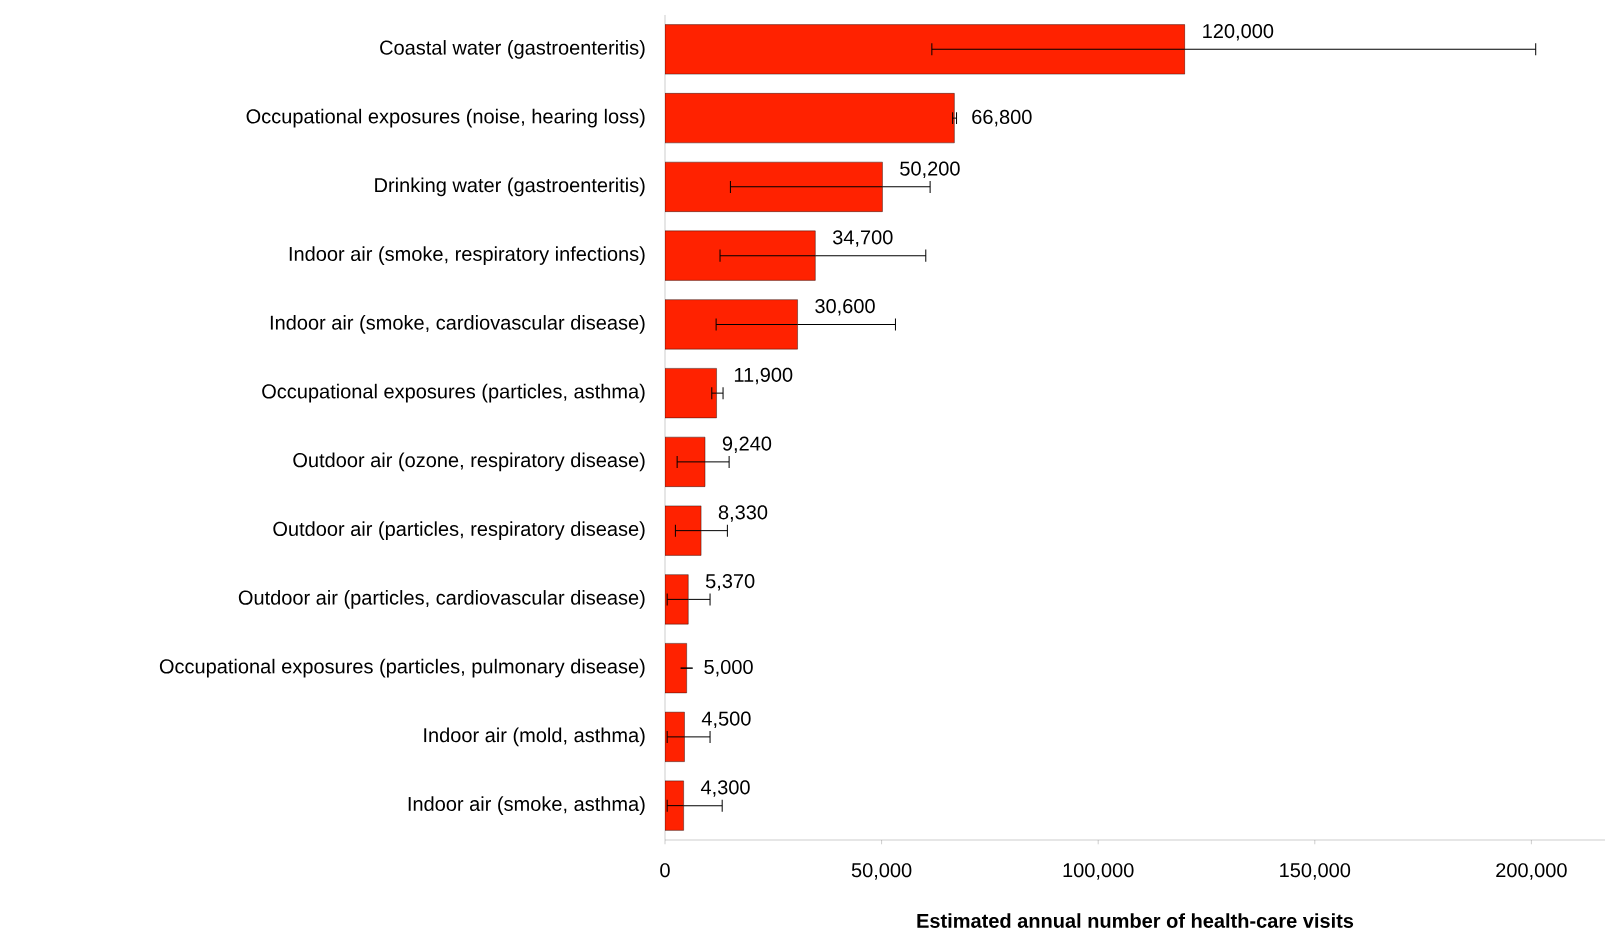 This screenshot has width=1621, height=947. I want to click on data-label: 5,370, so click(730, 582).